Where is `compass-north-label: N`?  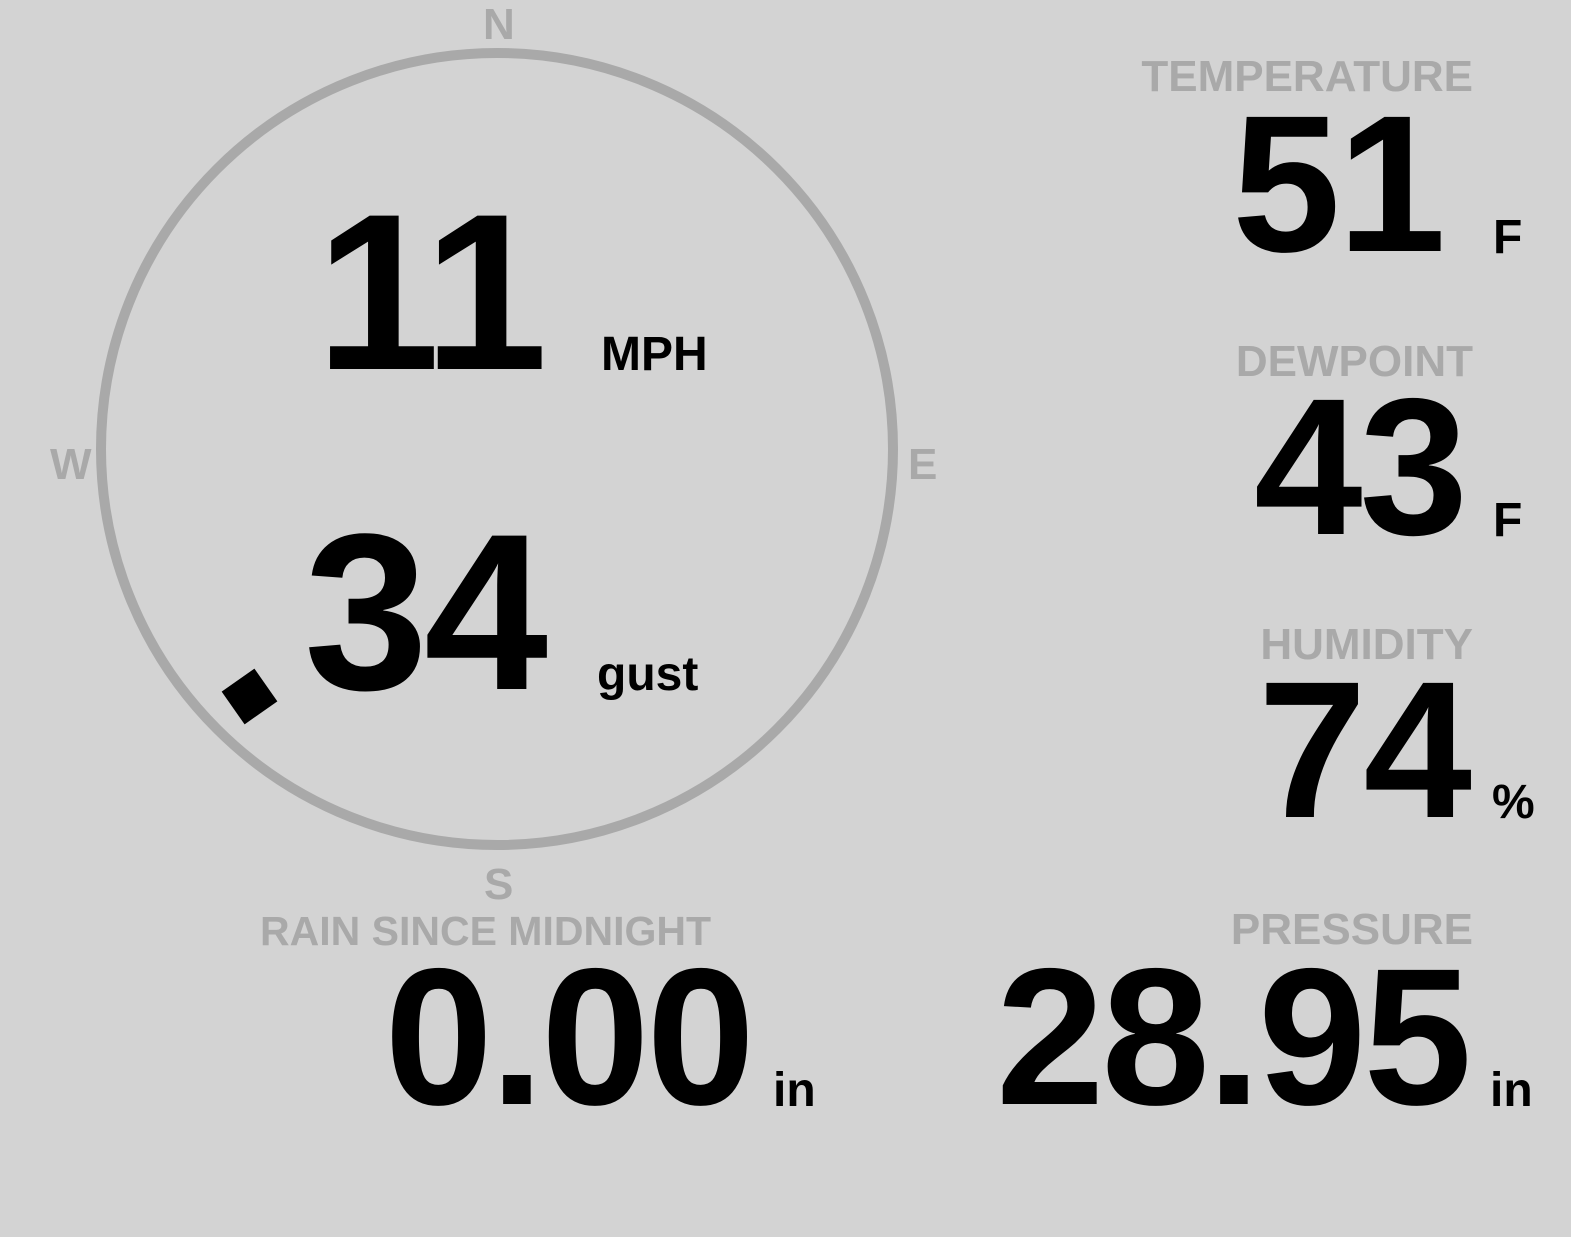
compass-north-label: N is located at coordinates (499, 24).